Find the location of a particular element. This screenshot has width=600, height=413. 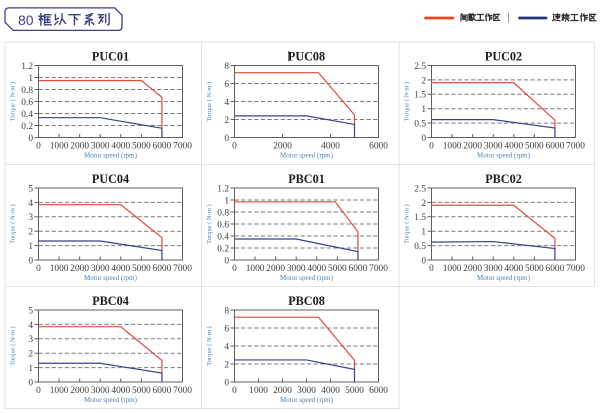

svg-text: 1.5 is located at coordinates (420, 96).